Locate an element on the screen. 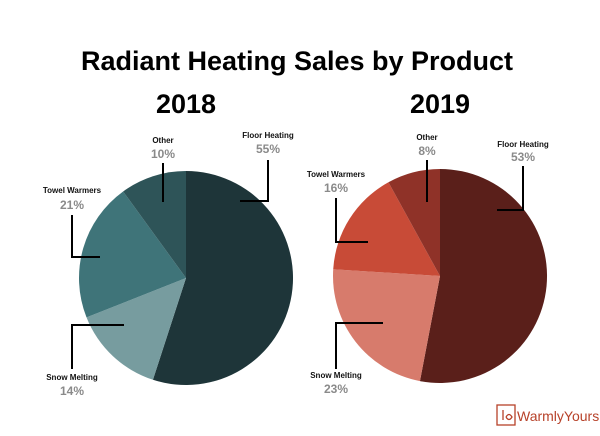 Image resolution: width=600 pixels, height=436 pixels. brand-logo: WarmlyYours is located at coordinates (547, 415).